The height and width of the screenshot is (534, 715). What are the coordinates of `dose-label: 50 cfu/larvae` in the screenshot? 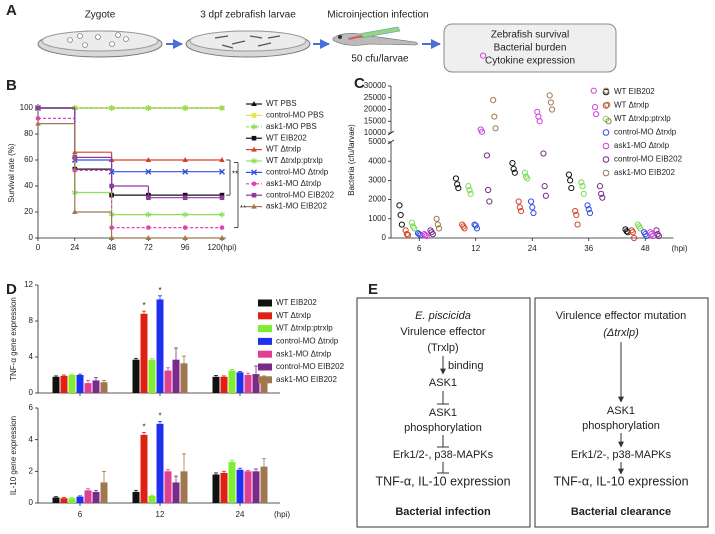 It's located at (380, 59).